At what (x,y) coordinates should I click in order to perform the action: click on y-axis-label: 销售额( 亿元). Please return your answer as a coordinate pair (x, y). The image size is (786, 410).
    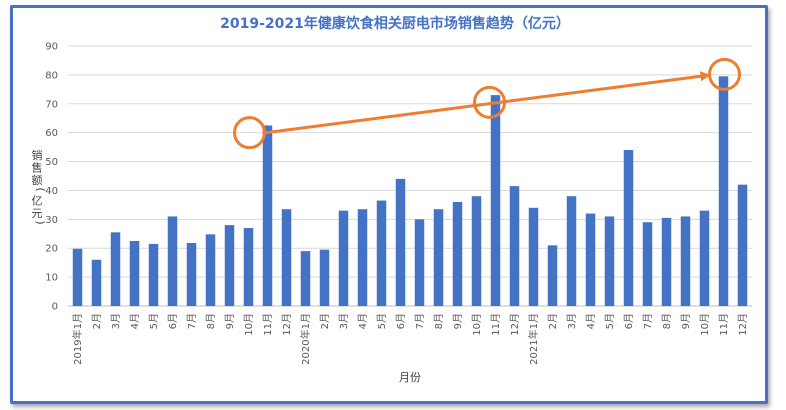
    Looking at the image, I should click on (40, 186).